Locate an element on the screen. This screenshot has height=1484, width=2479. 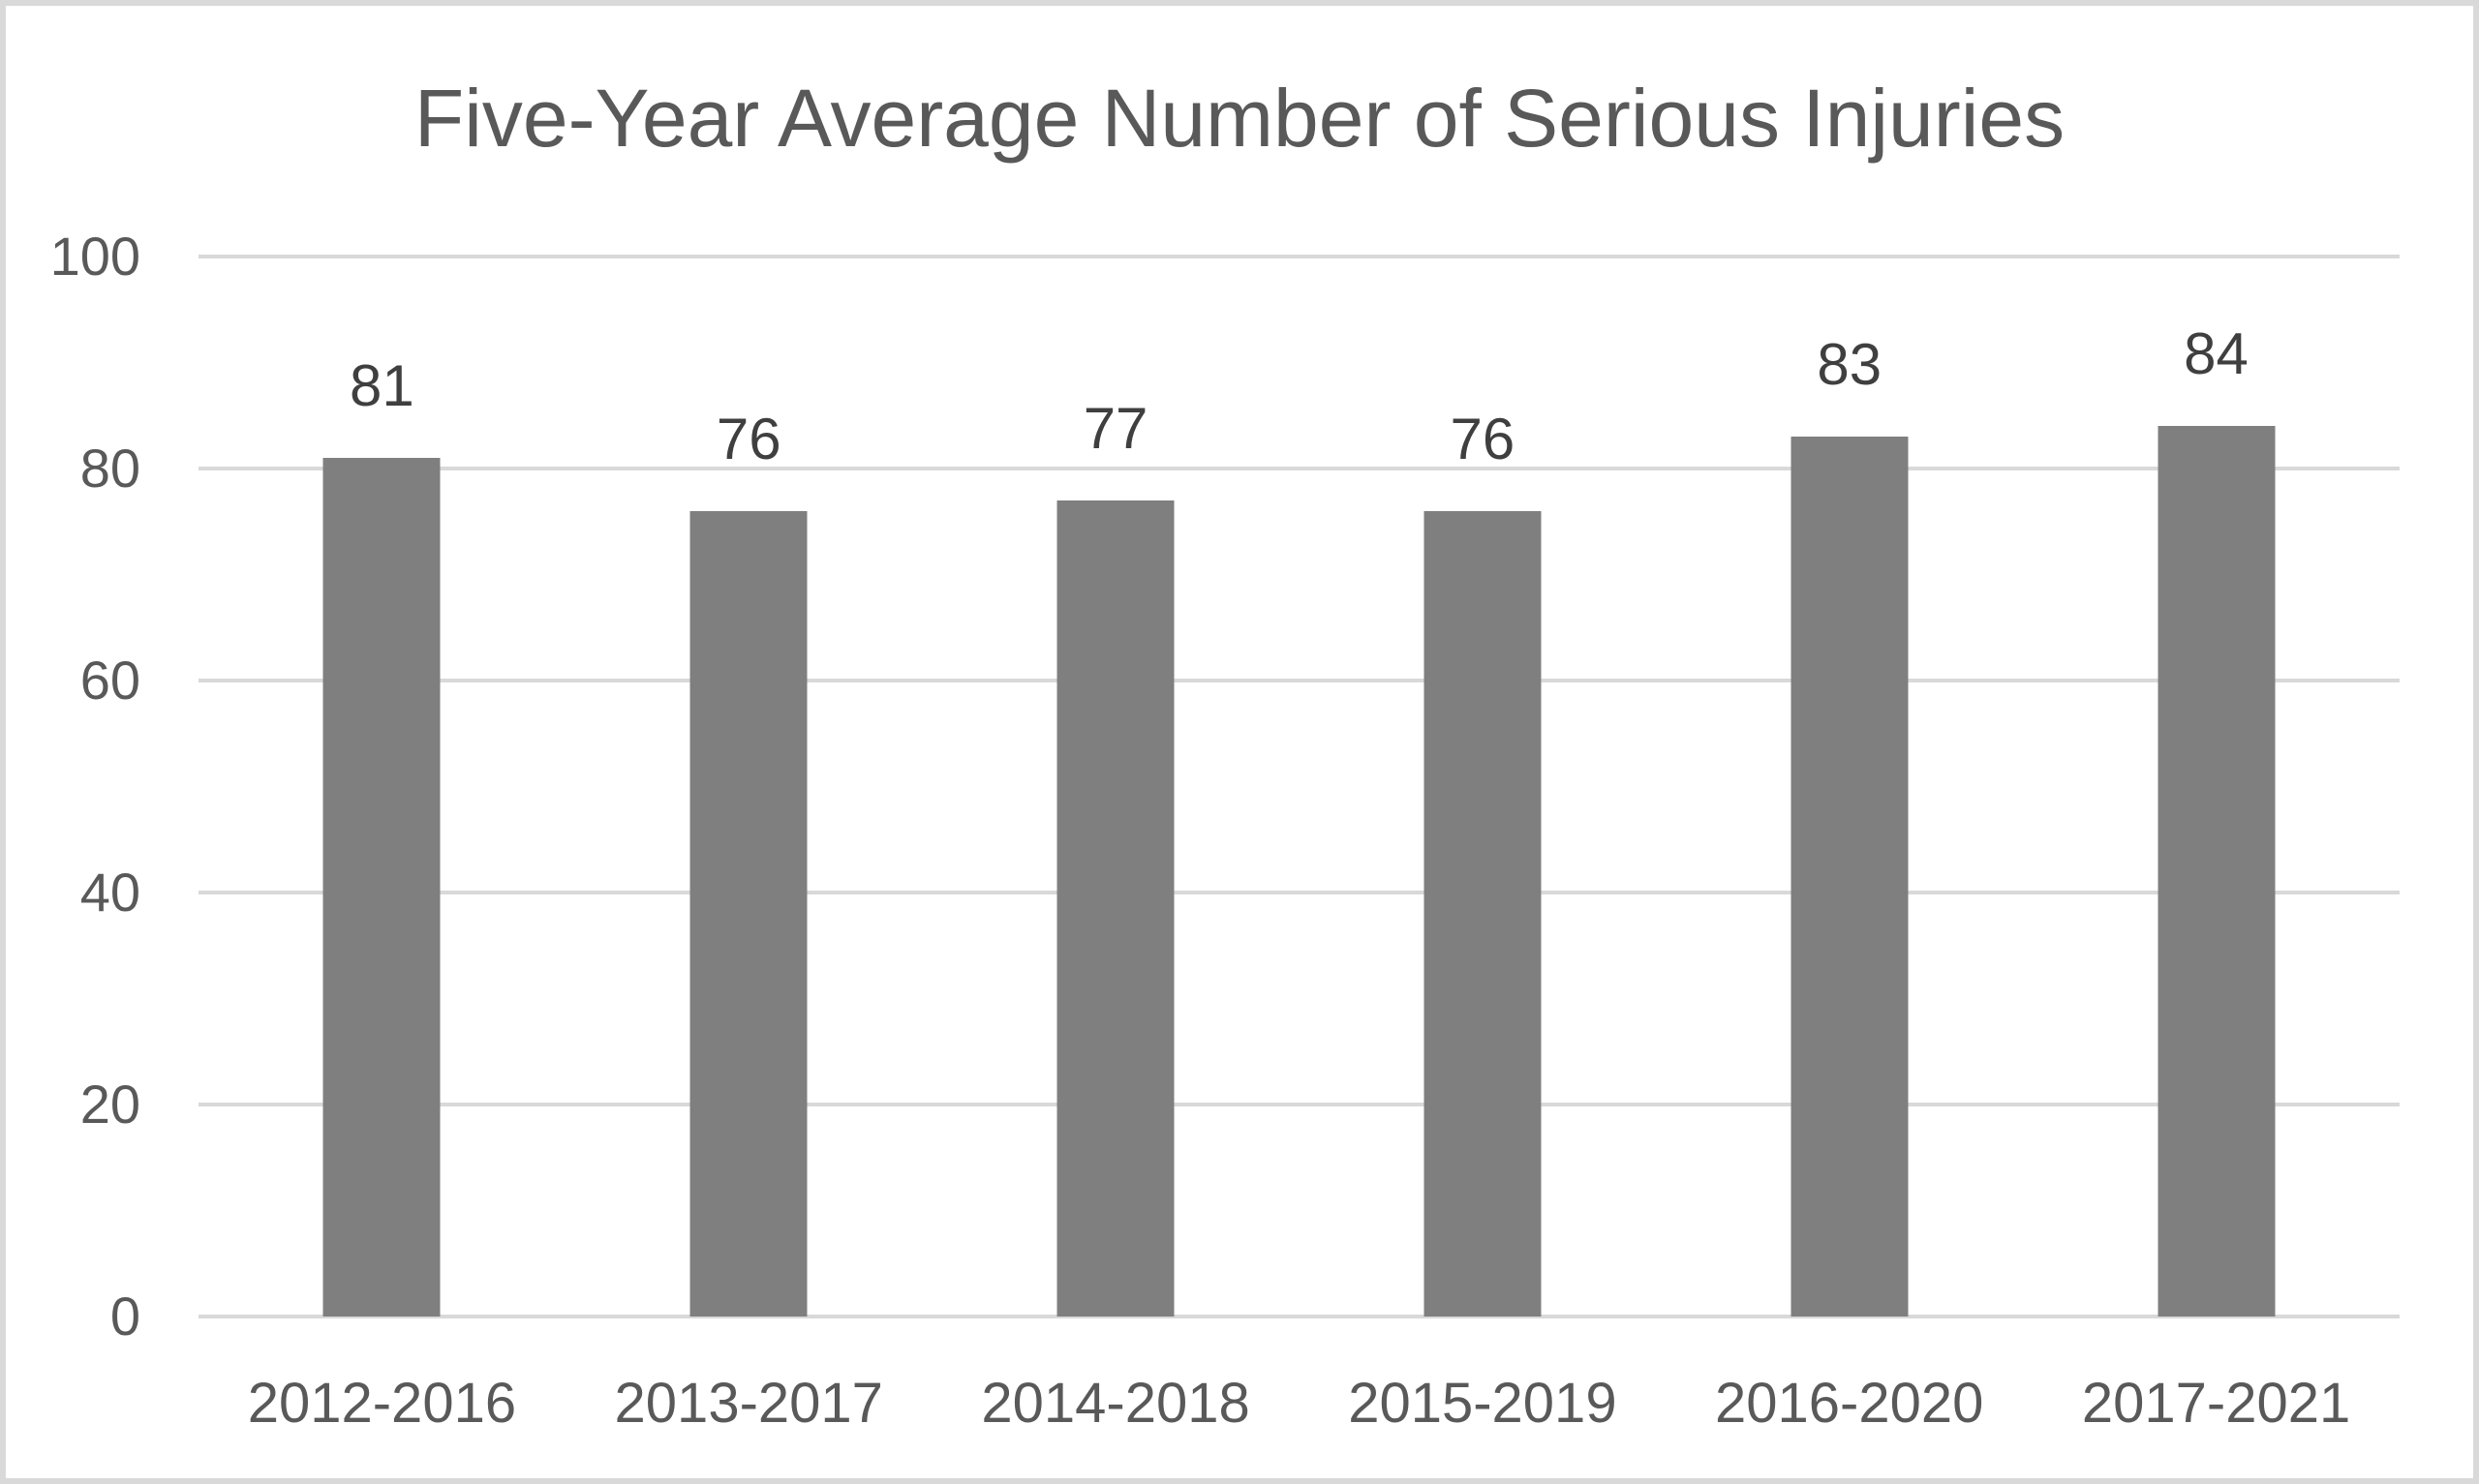
bar-2013-2017 is located at coordinates (749, 913).